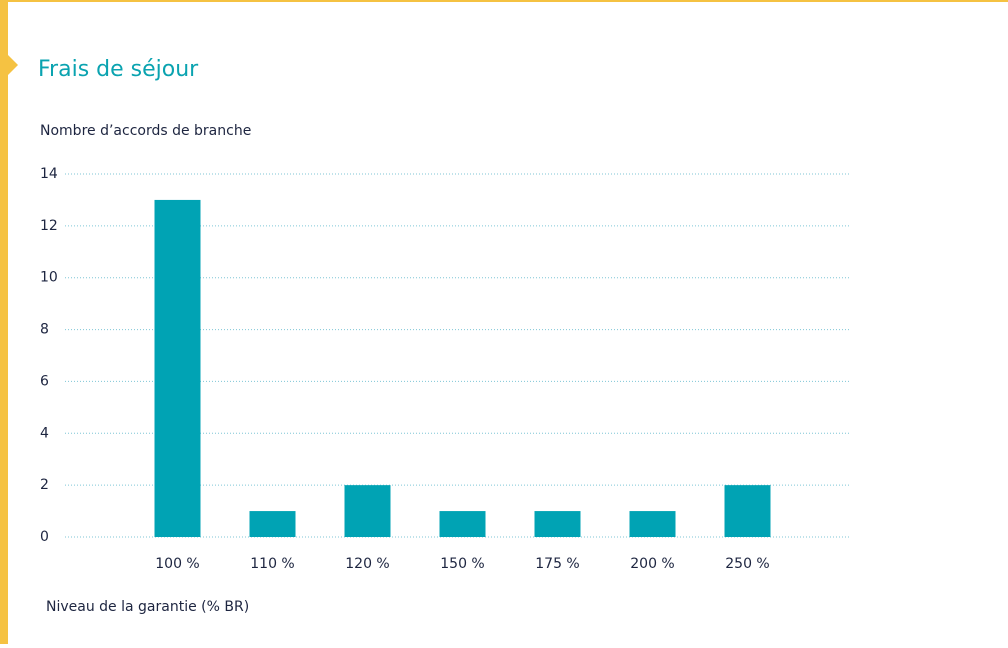 The height and width of the screenshot is (648, 1008). What do you see at coordinates (44, 381) in the screenshot?
I see `y-tick-label: 6` at bounding box center [44, 381].